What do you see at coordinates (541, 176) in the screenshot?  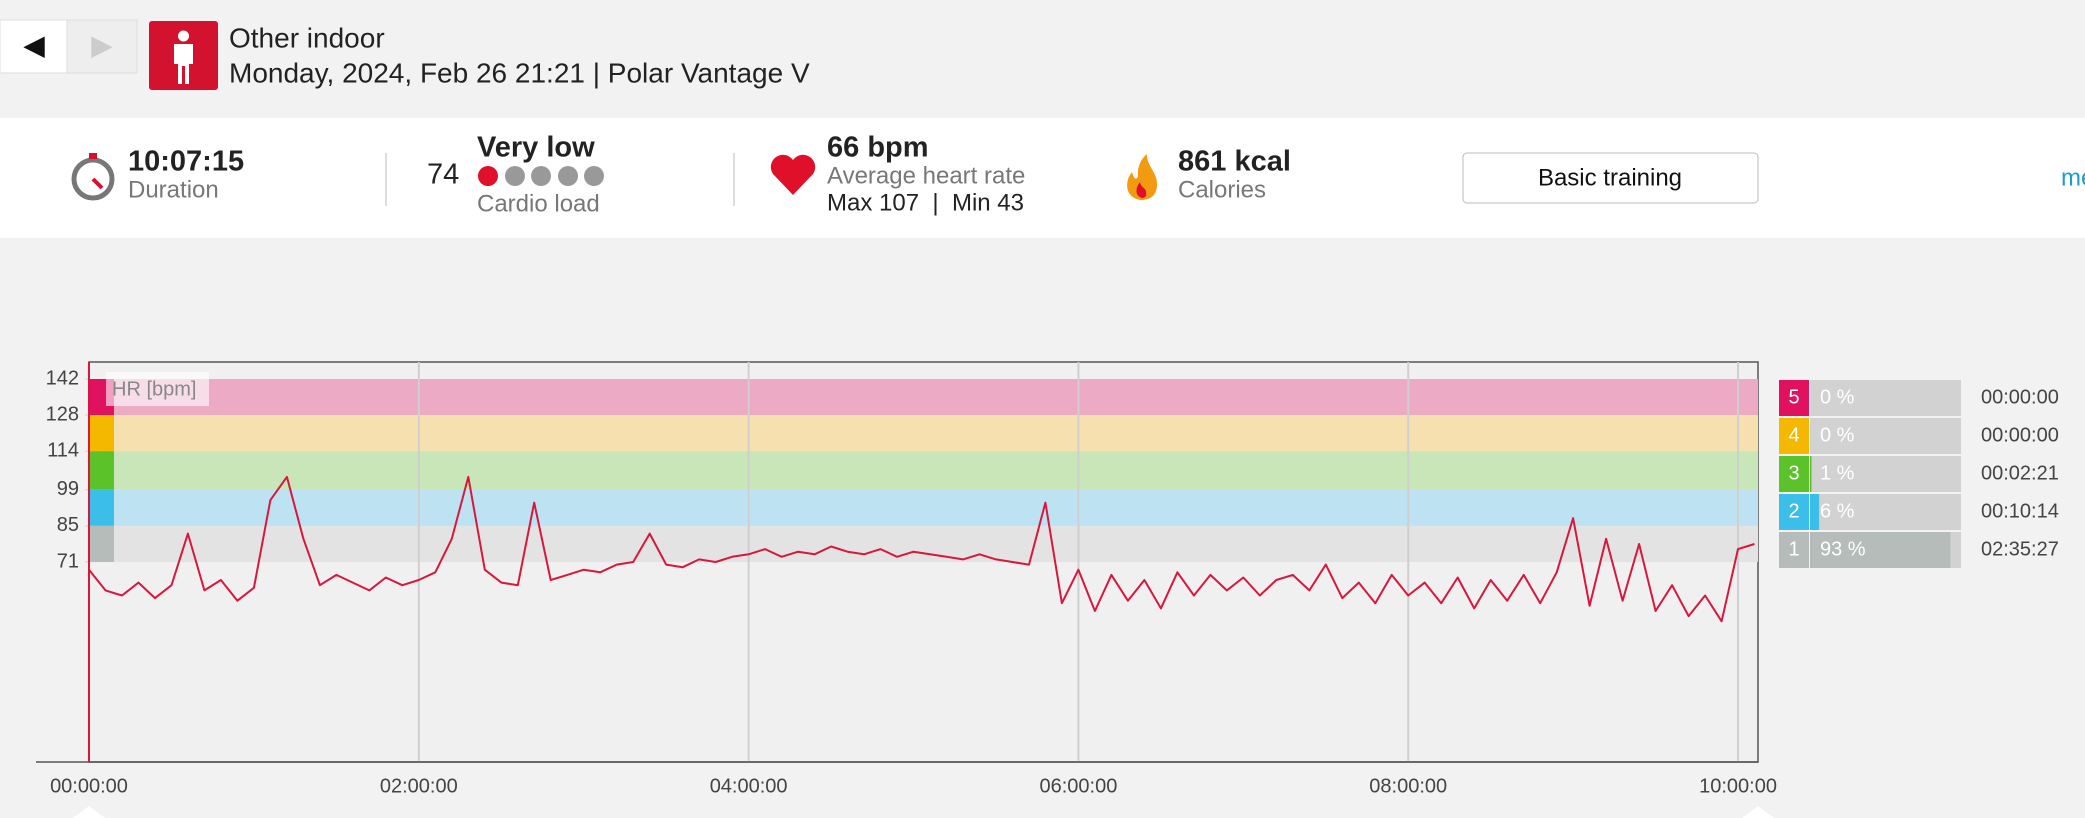 I see `cardio-dots` at bounding box center [541, 176].